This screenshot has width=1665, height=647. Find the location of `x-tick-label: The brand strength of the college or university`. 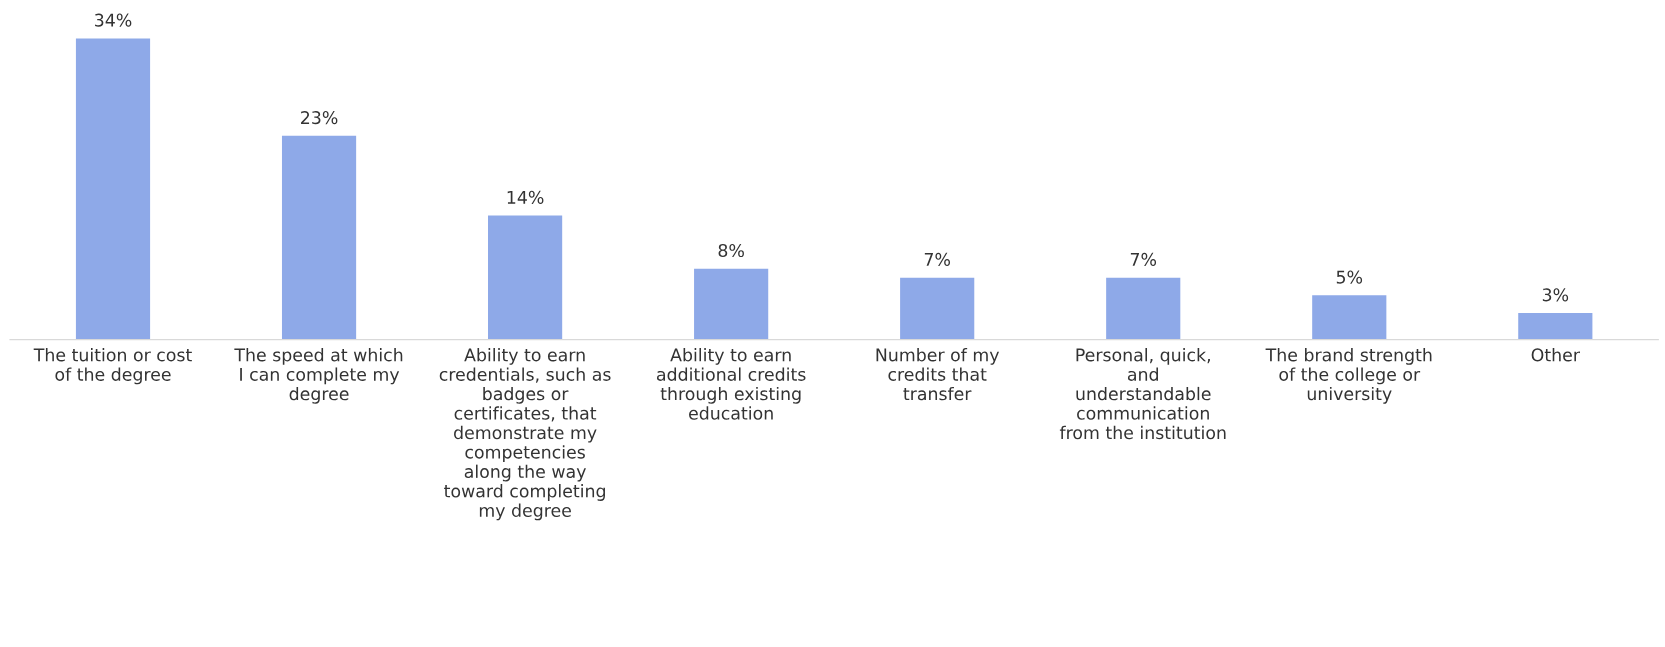

x-tick-label: The brand strength of the college or university is located at coordinates (1348, 376).